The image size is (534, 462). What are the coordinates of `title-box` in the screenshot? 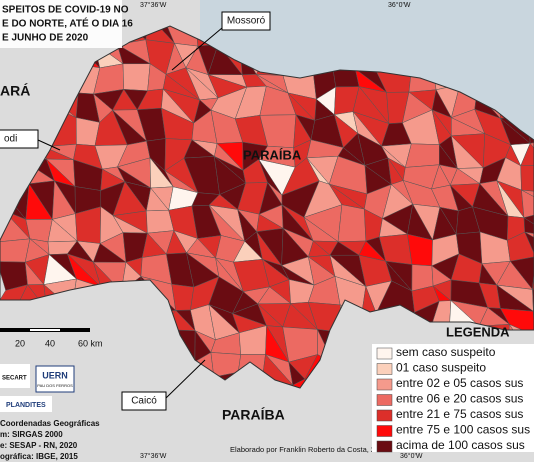 It's located at (61, 24).